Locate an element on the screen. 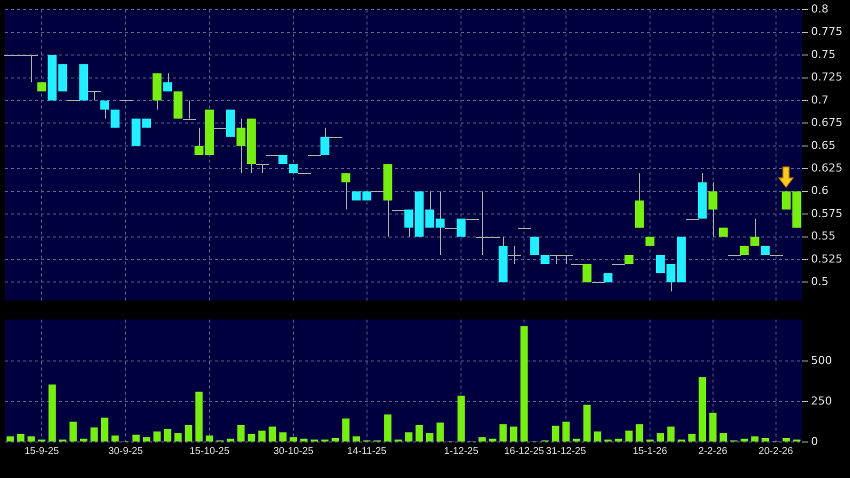 The height and width of the screenshot is (478, 850). y-tick-label: 0.6 is located at coordinates (819, 191).